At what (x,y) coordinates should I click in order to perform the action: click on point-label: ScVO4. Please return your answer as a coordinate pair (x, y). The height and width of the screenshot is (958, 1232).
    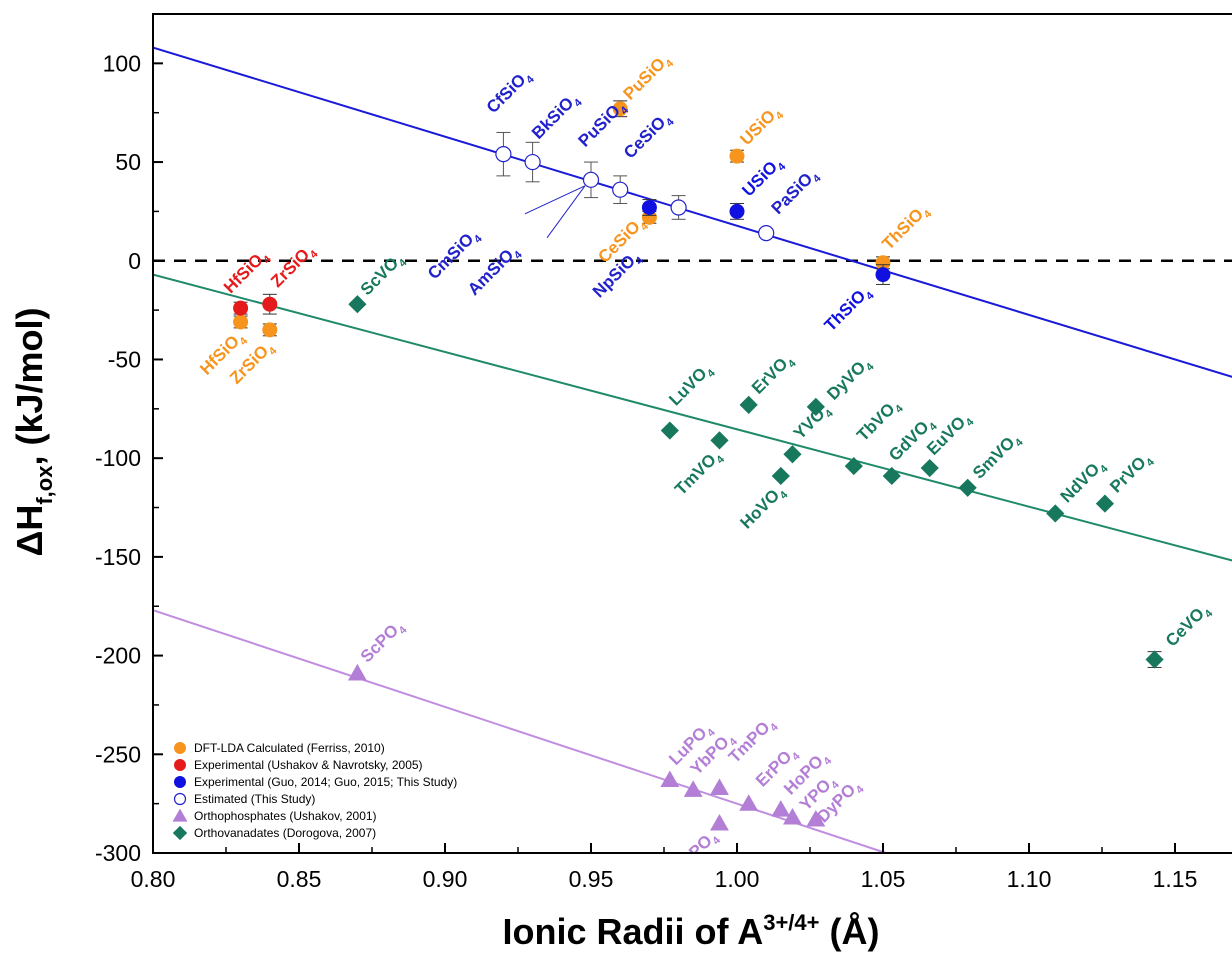
    Looking at the image, I should click on (383, 275).